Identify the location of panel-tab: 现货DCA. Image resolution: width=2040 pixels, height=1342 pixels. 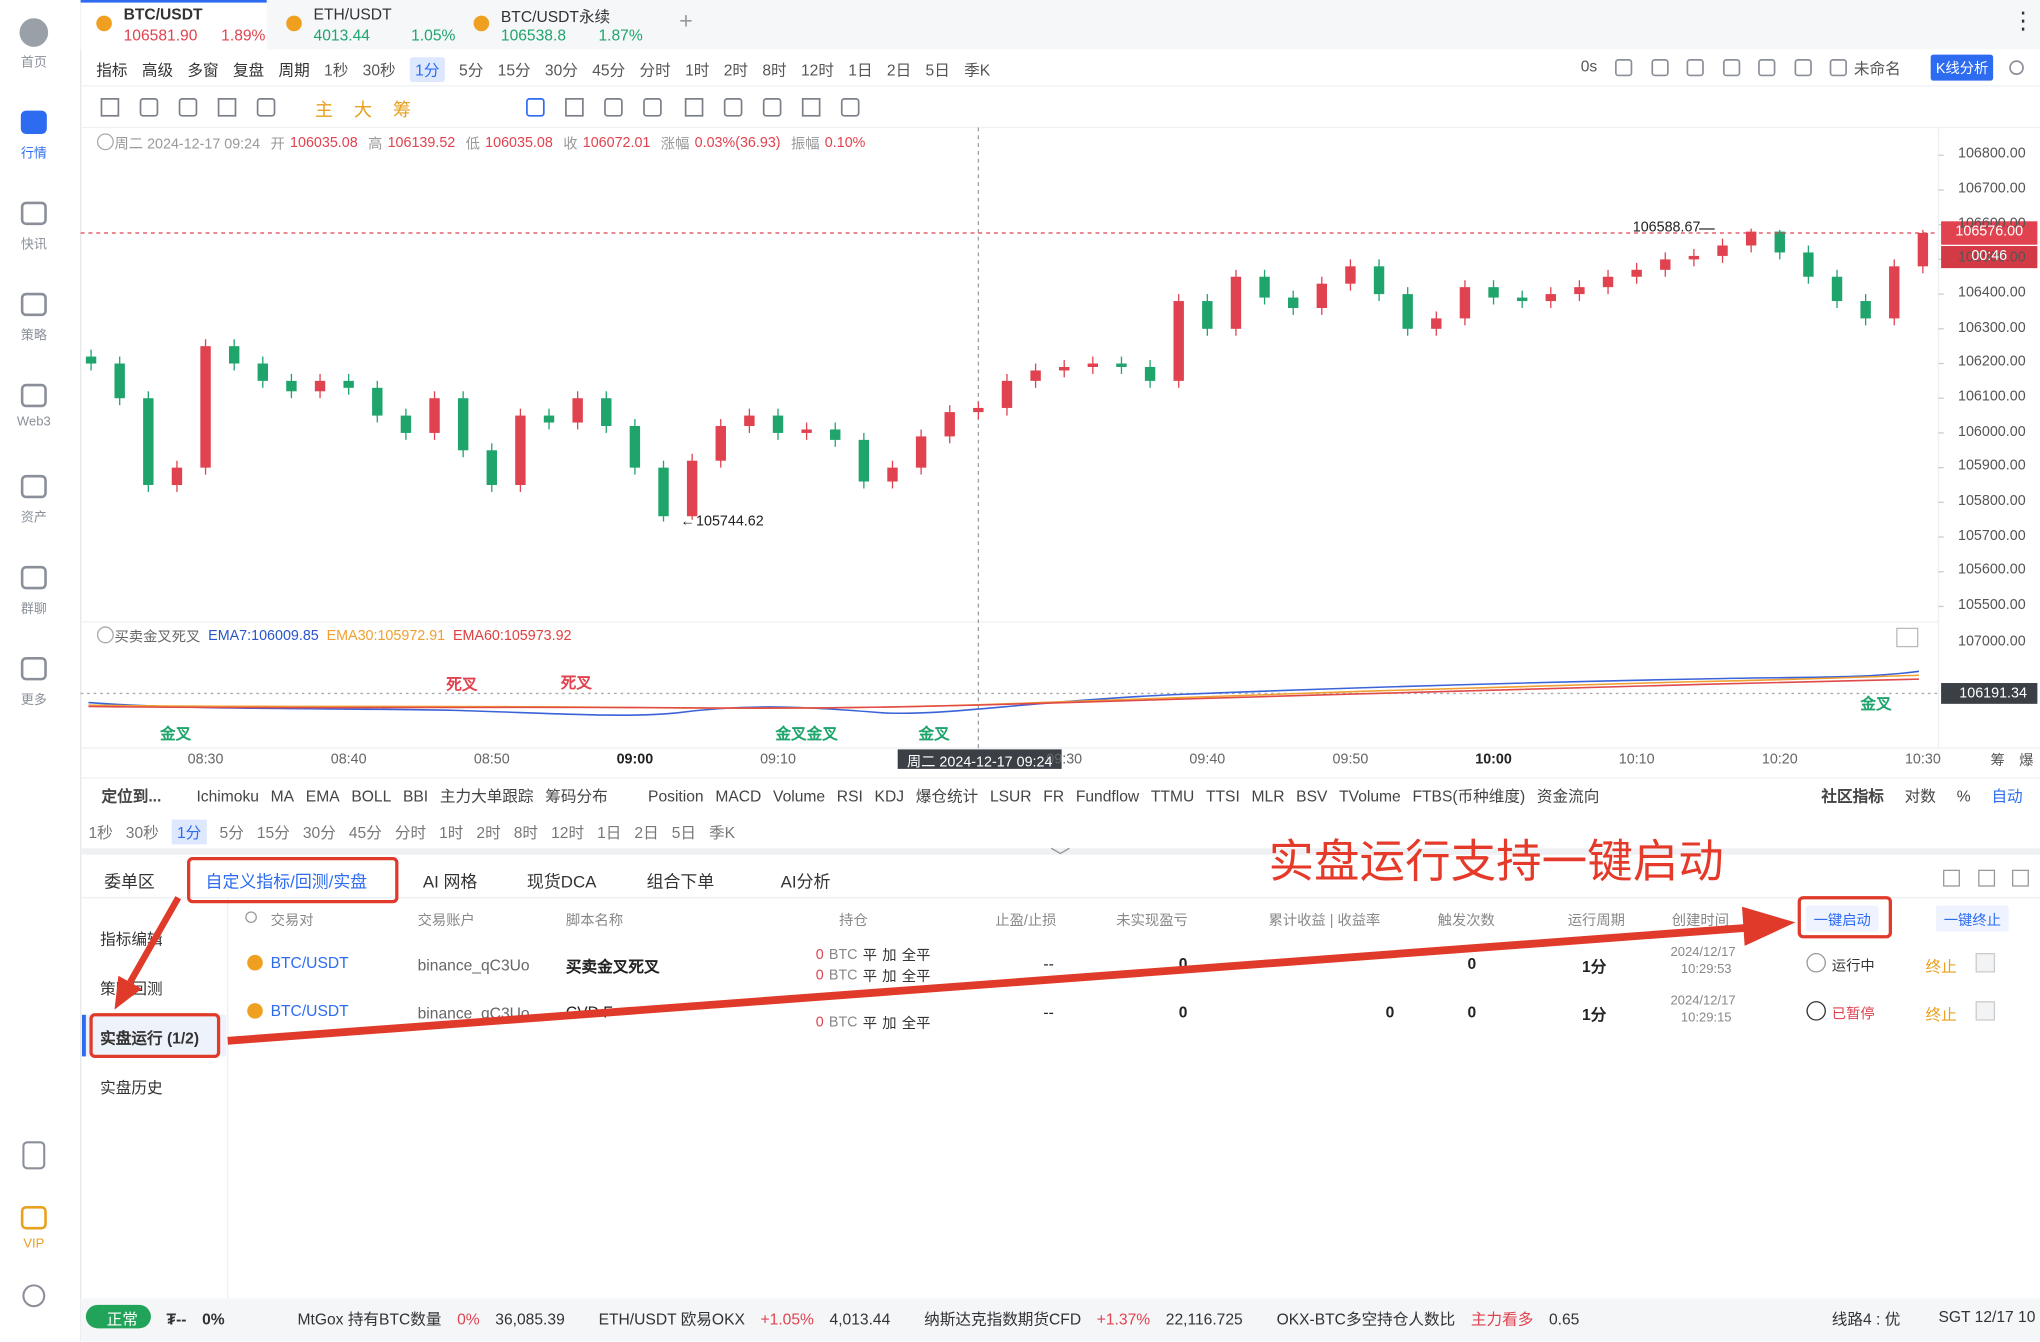
(561, 881).